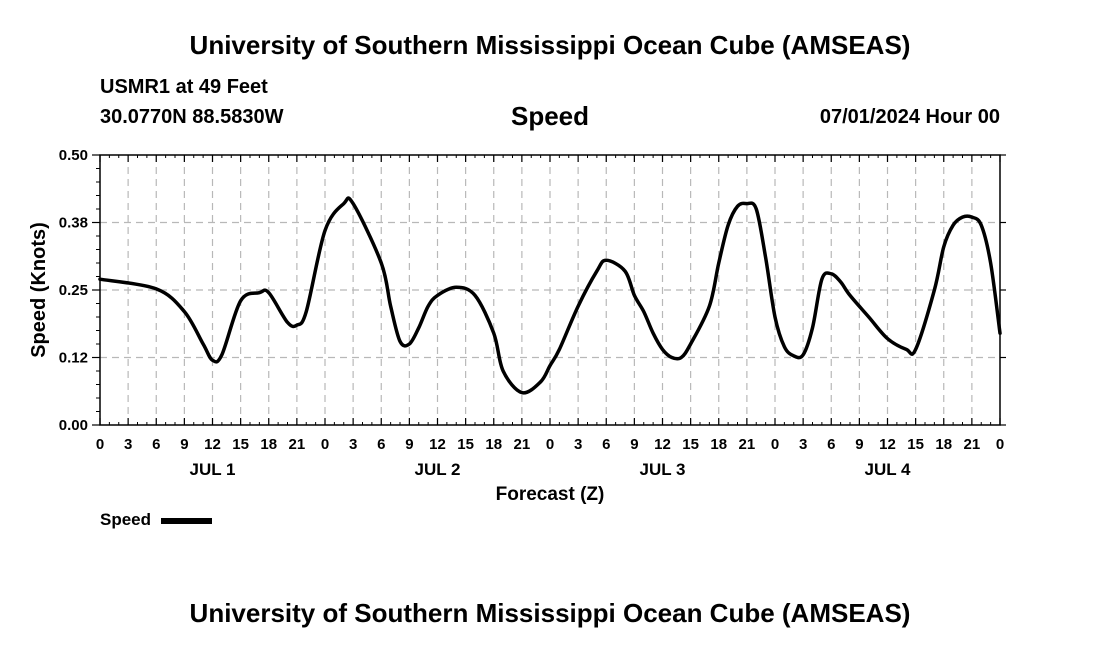 This screenshot has height=650, width=1100. What do you see at coordinates (213, 469) in the screenshot?
I see `day-label: JUL 1` at bounding box center [213, 469].